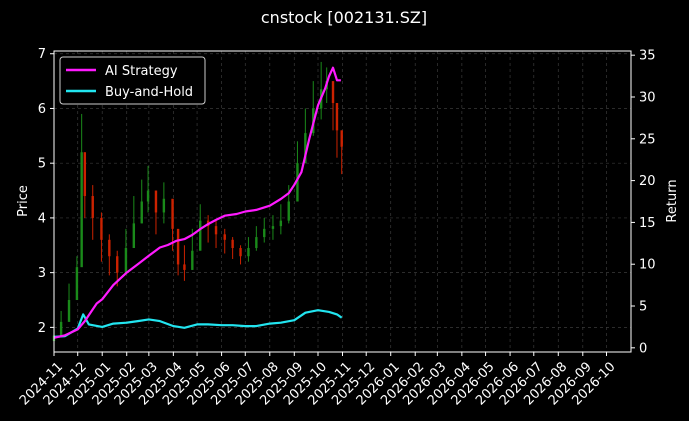  What do you see at coordinates (647, 181) in the screenshot?
I see `y-right-tick-label: 20` at bounding box center [647, 181].